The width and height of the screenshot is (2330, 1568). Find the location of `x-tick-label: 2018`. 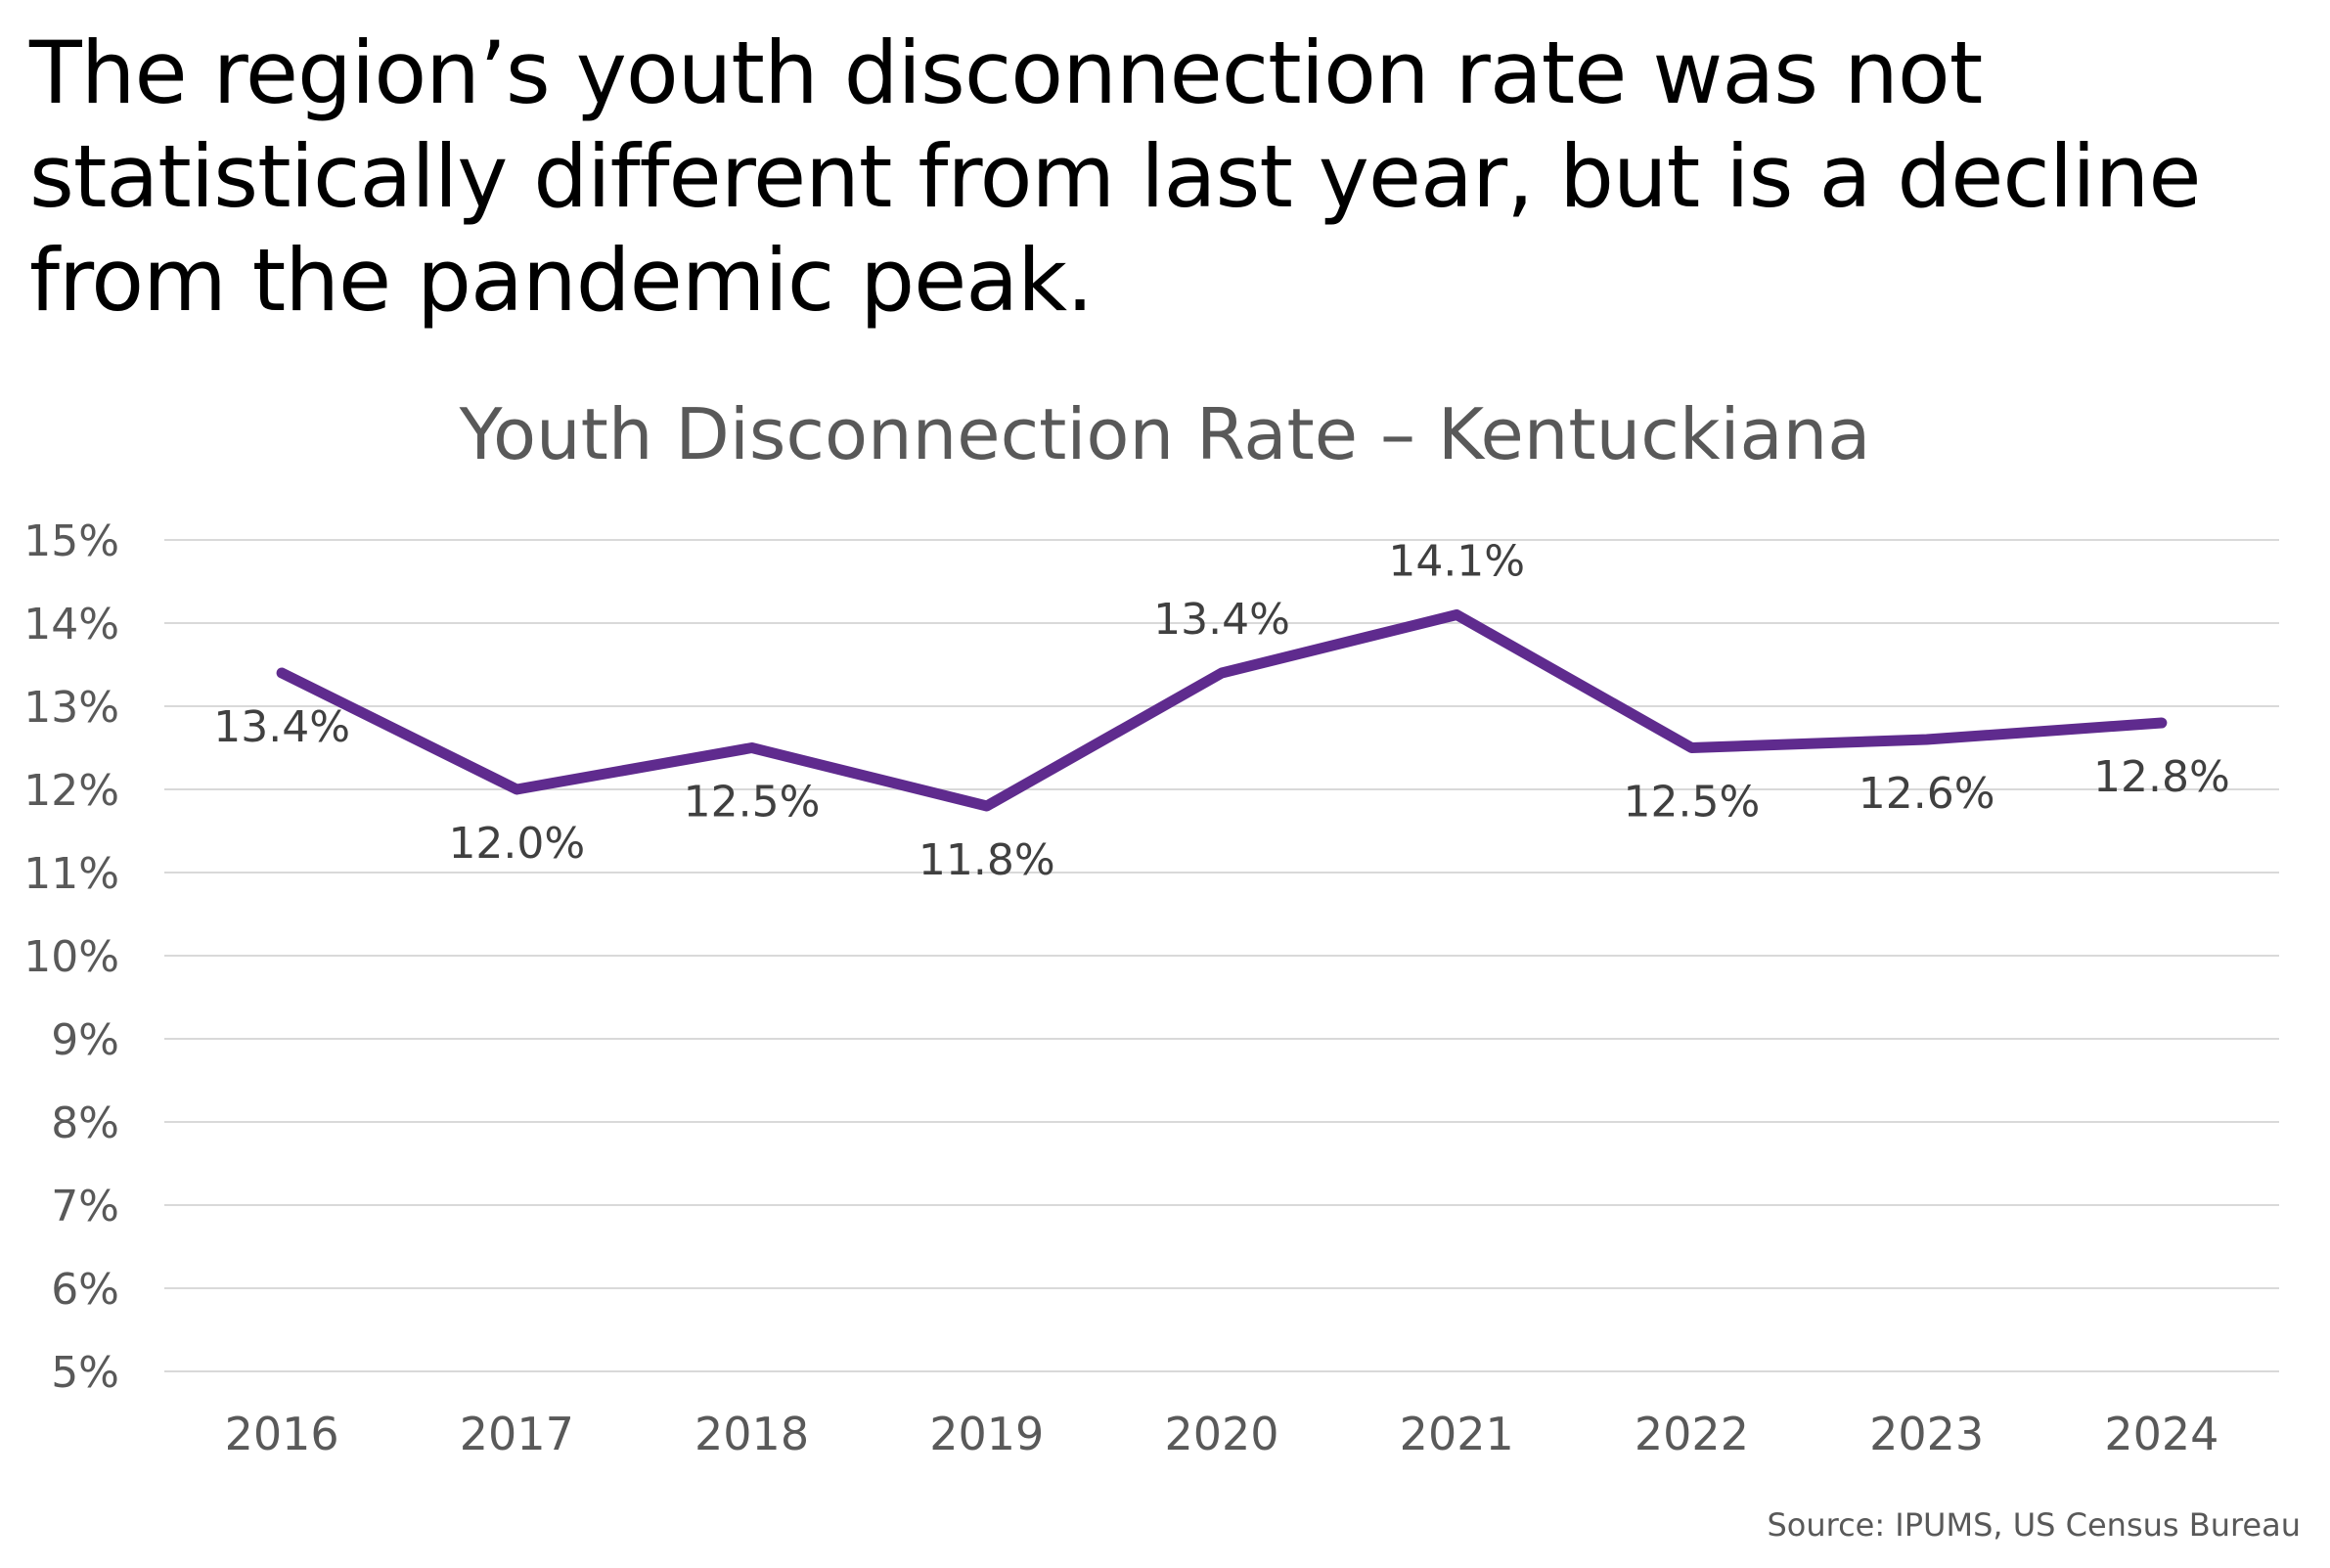

x-tick-label: 2018 is located at coordinates (752, 1434).